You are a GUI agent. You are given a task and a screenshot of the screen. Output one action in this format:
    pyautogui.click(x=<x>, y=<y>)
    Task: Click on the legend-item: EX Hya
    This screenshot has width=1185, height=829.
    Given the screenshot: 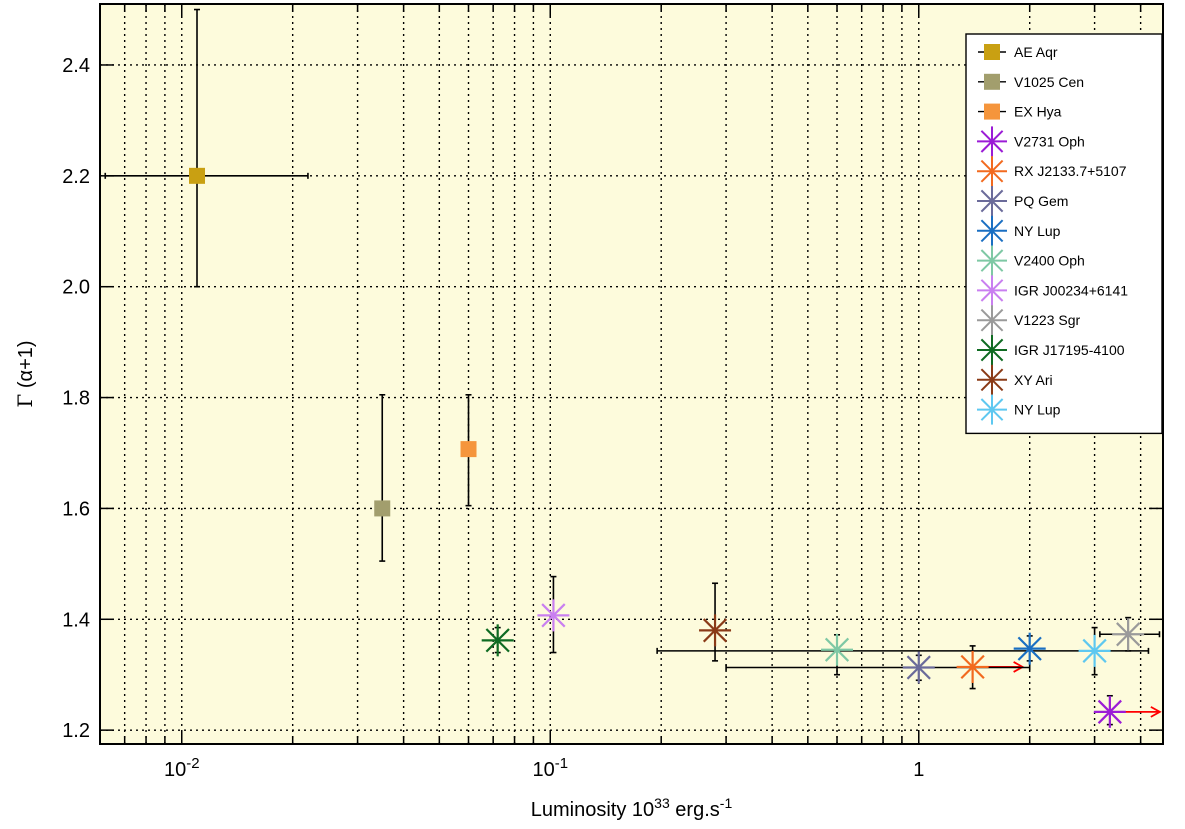 What is the action you would take?
    pyautogui.click(x=1020, y=111)
    